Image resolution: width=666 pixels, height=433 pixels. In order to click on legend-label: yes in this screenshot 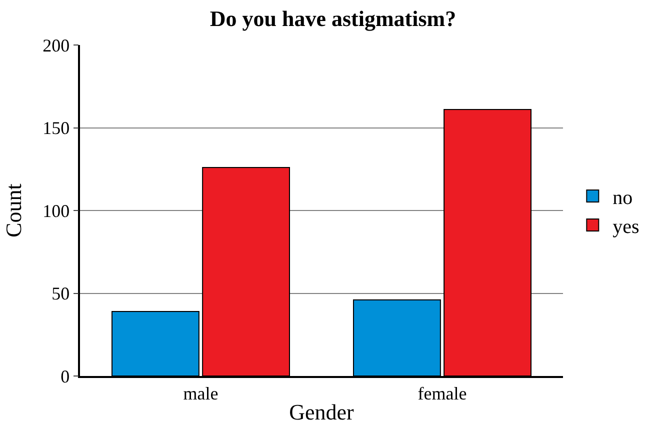, I will do `click(626, 227)`.